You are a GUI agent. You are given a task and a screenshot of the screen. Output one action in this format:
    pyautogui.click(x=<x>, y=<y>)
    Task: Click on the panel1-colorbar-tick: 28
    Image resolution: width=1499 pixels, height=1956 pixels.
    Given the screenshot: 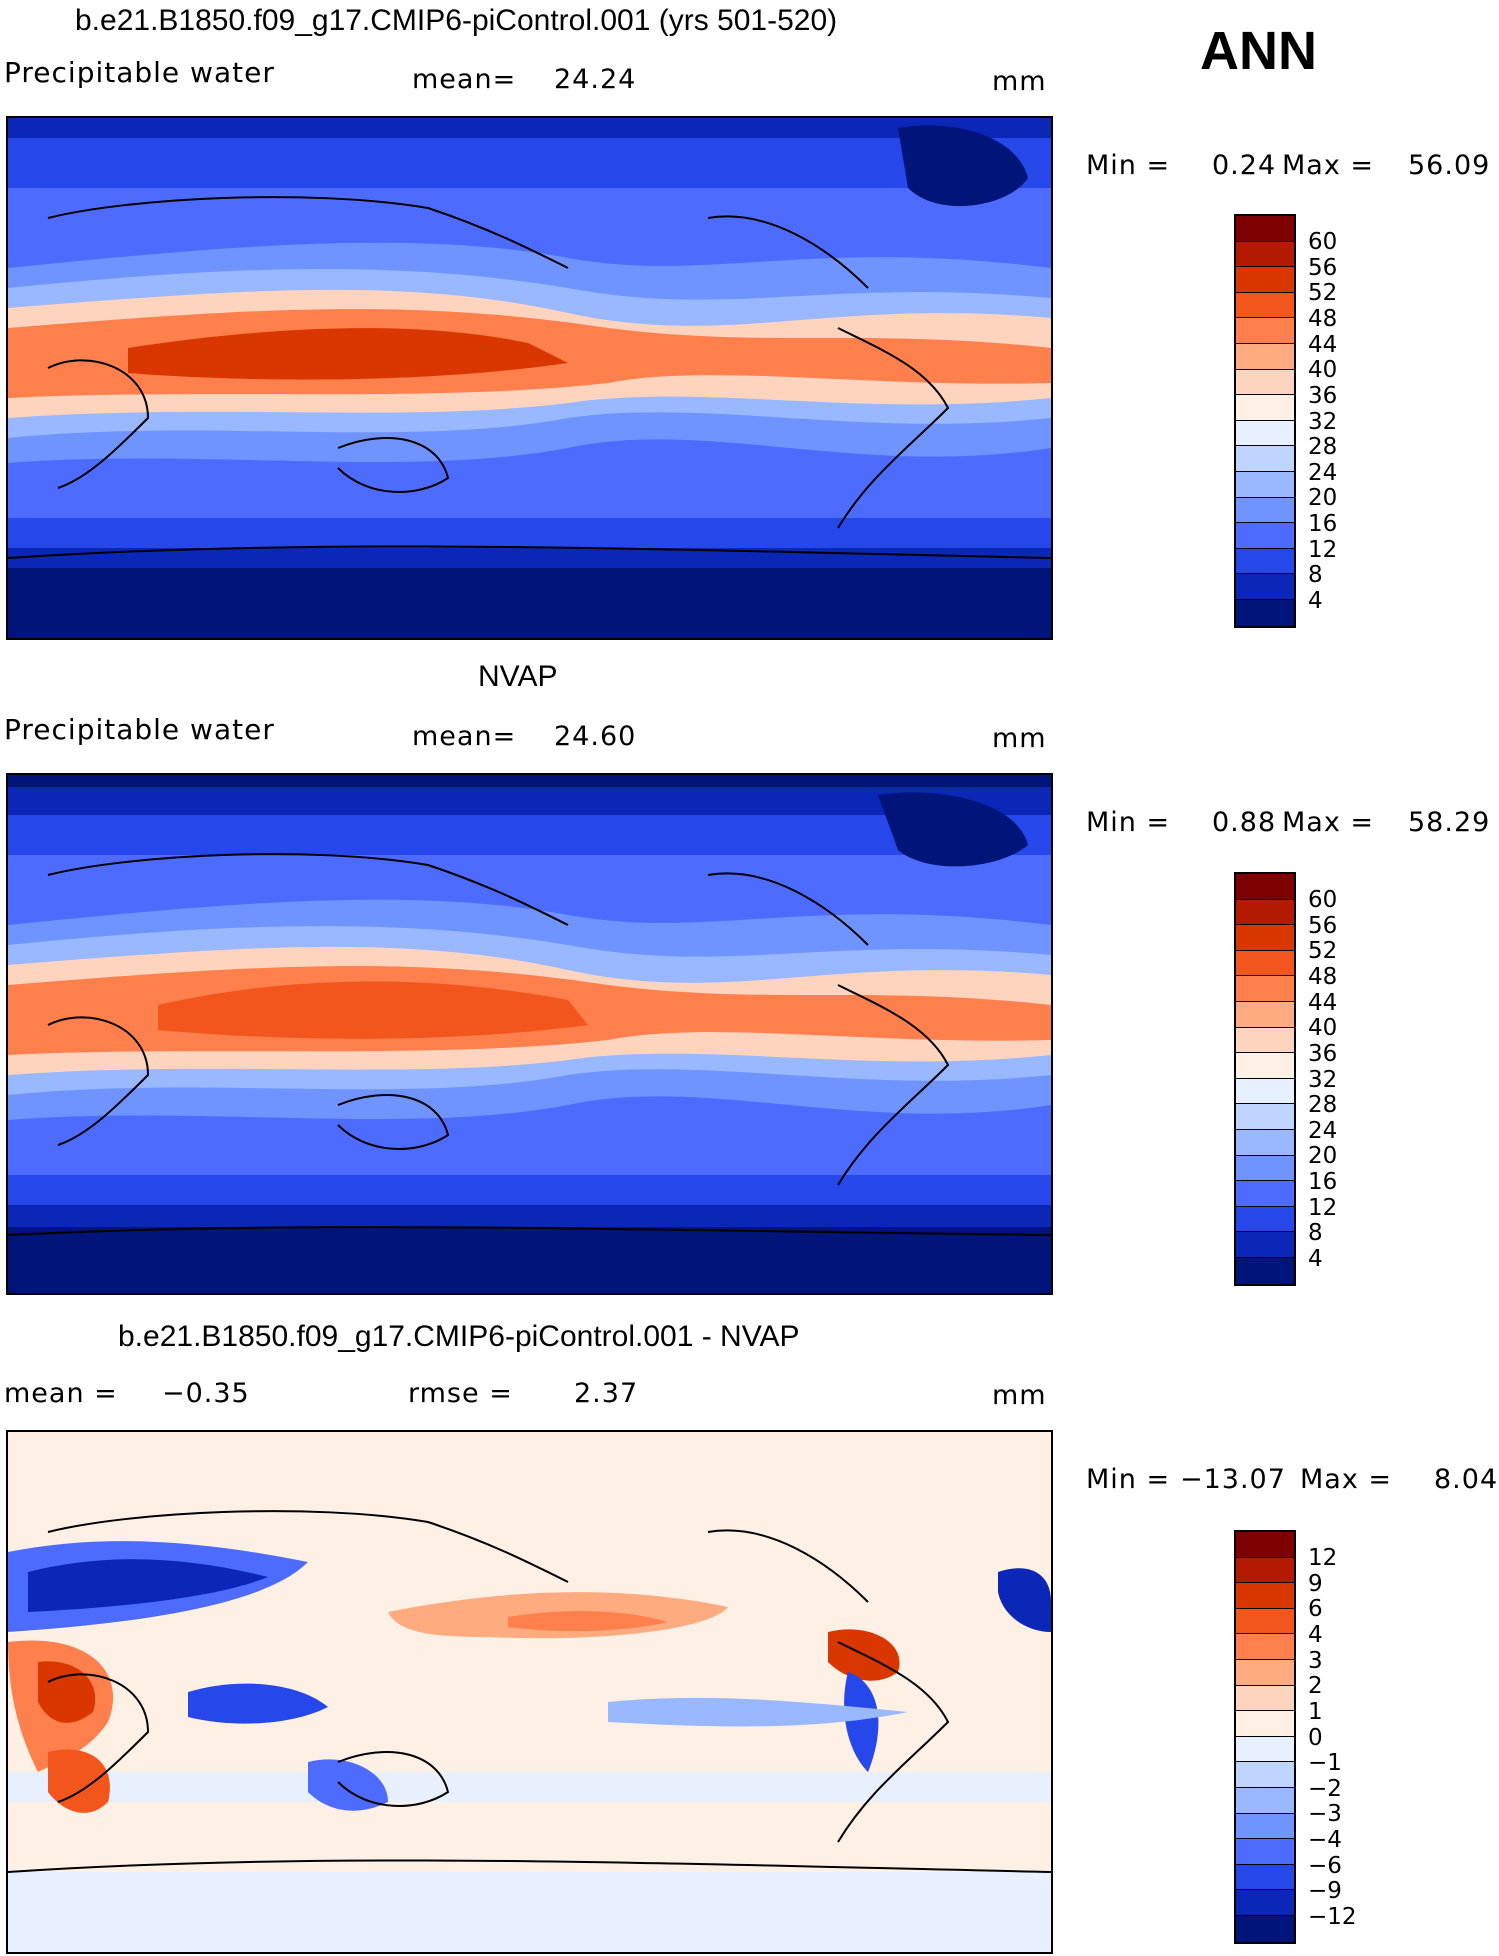 What is the action you would take?
    pyautogui.click(x=1323, y=447)
    